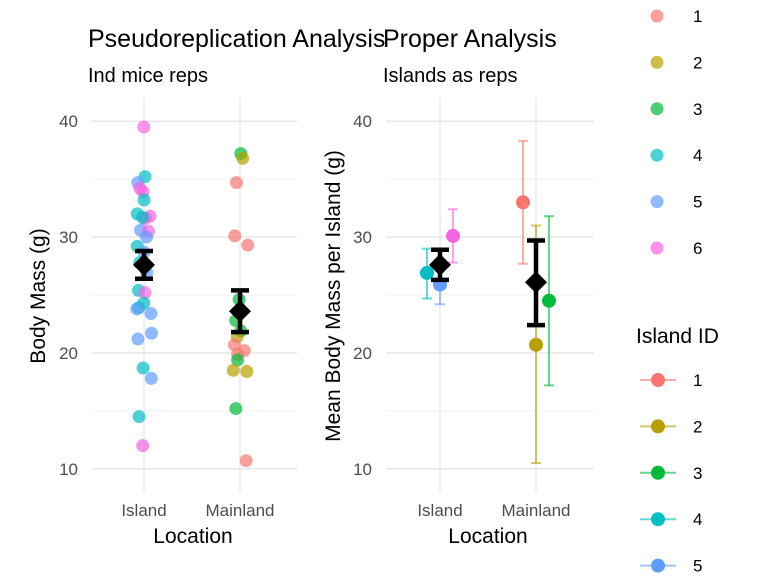  What do you see at coordinates (697, 109) in the screenshot?
I see `legend-point-label: 3` at bounding box center [697, 109].